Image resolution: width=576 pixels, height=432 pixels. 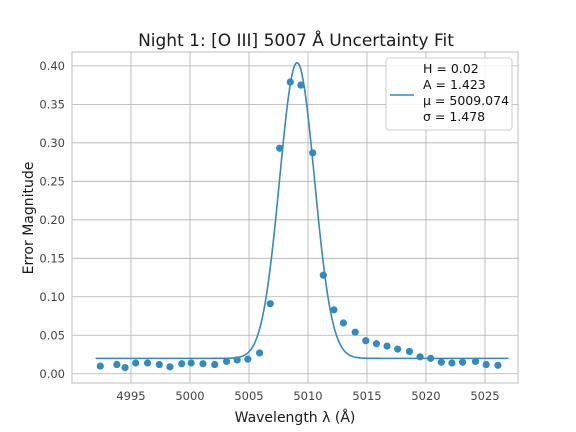 What do you see at coordinates (484, 396) in the screenshot?
I see `x-tick-label: 5025` at bounding box center [484, 396].